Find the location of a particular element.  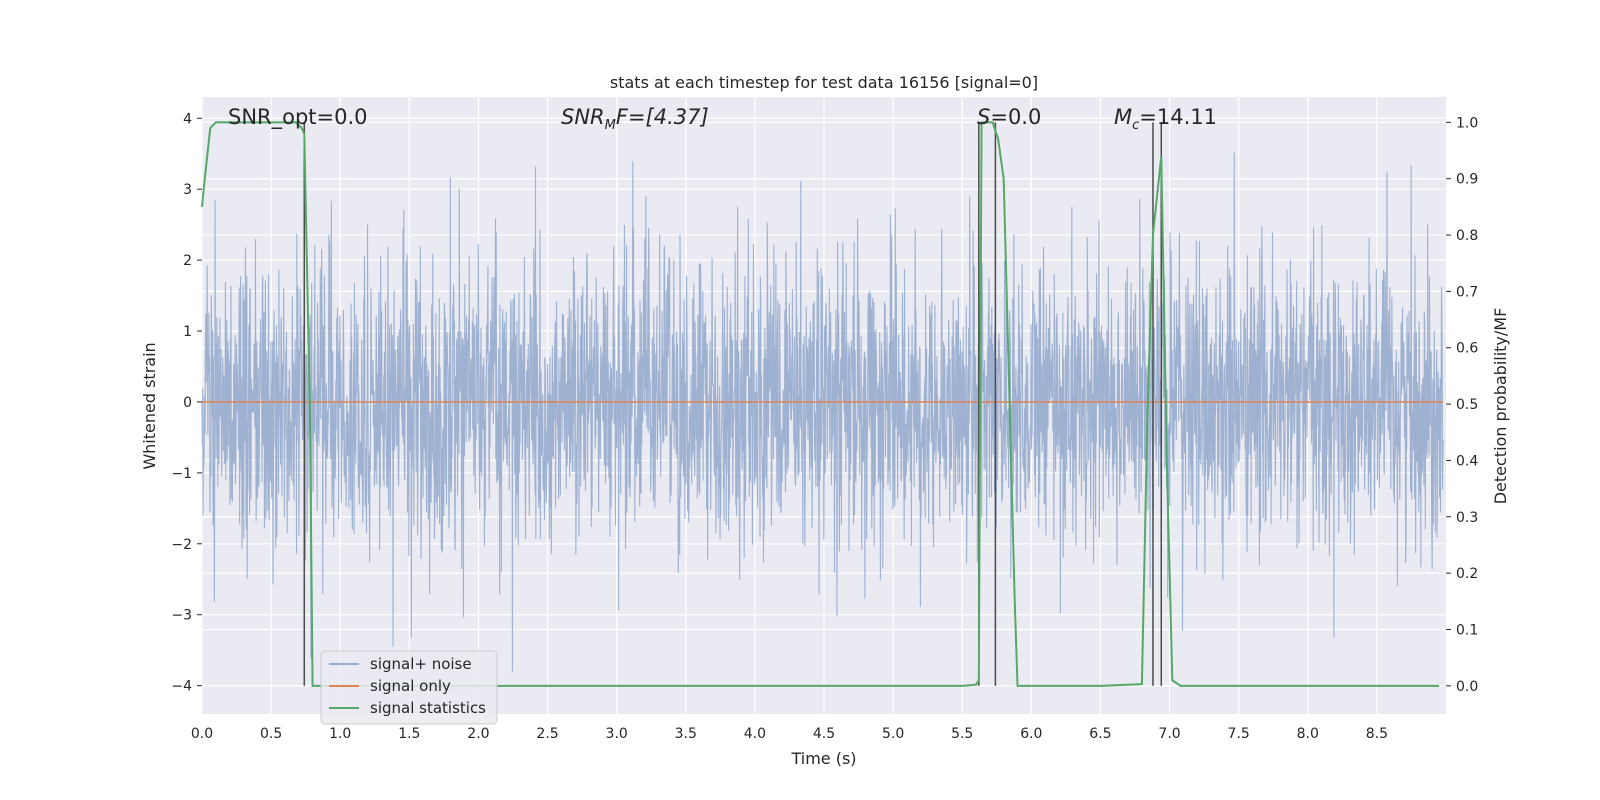

x-tick-label: 1.0 is located at coordinates (340, 734).